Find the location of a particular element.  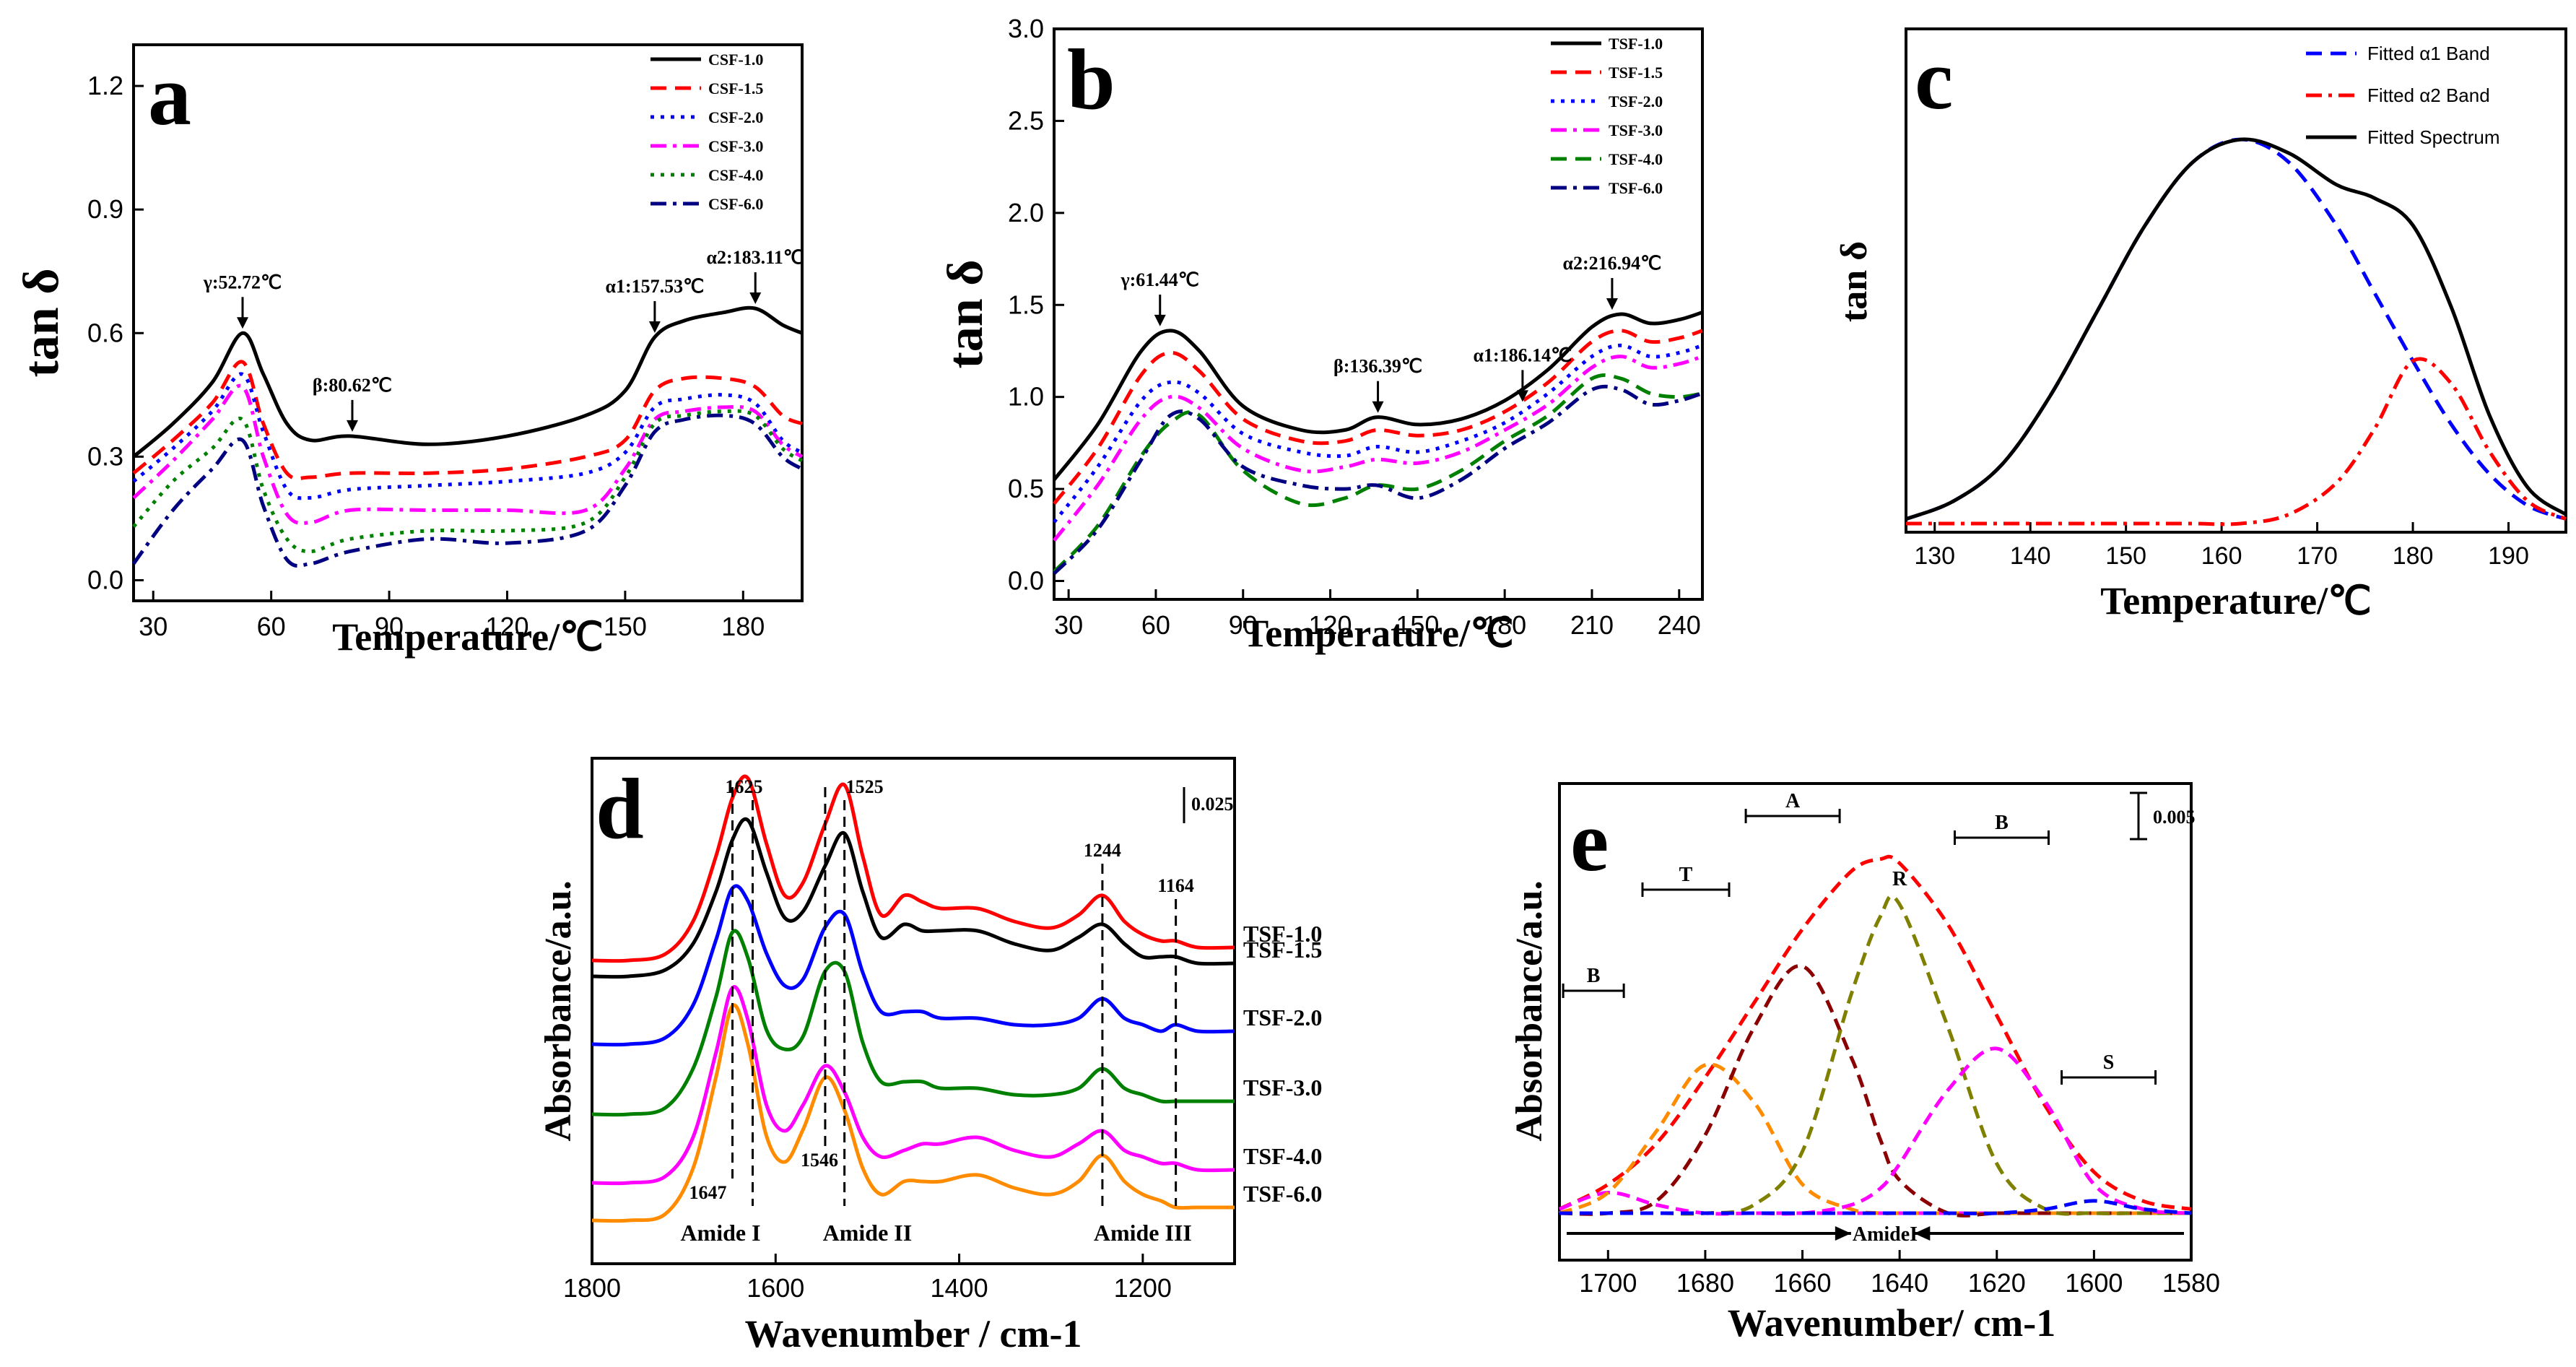

panelD-peak-label: 1647 is located at coordinates (708, 1193).